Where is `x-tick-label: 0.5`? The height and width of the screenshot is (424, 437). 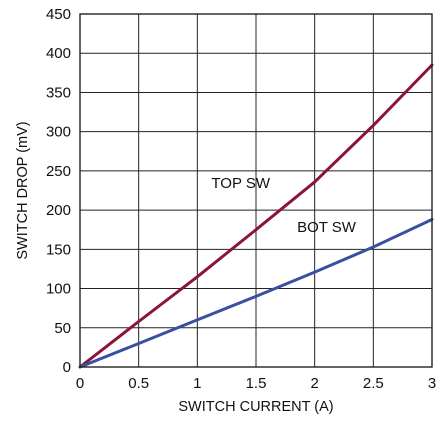 x-tick-label: 0.5 is located at coordinates (138, 383).